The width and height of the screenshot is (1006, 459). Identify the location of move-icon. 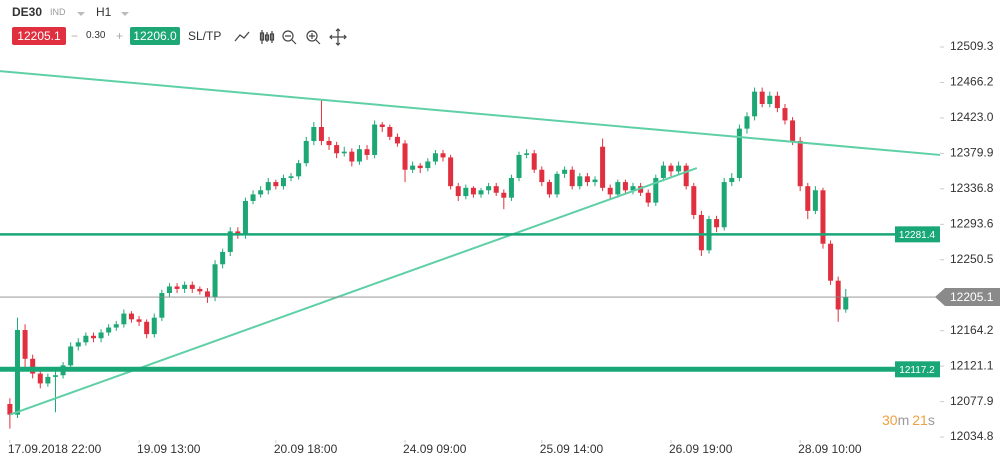
(338, 37).